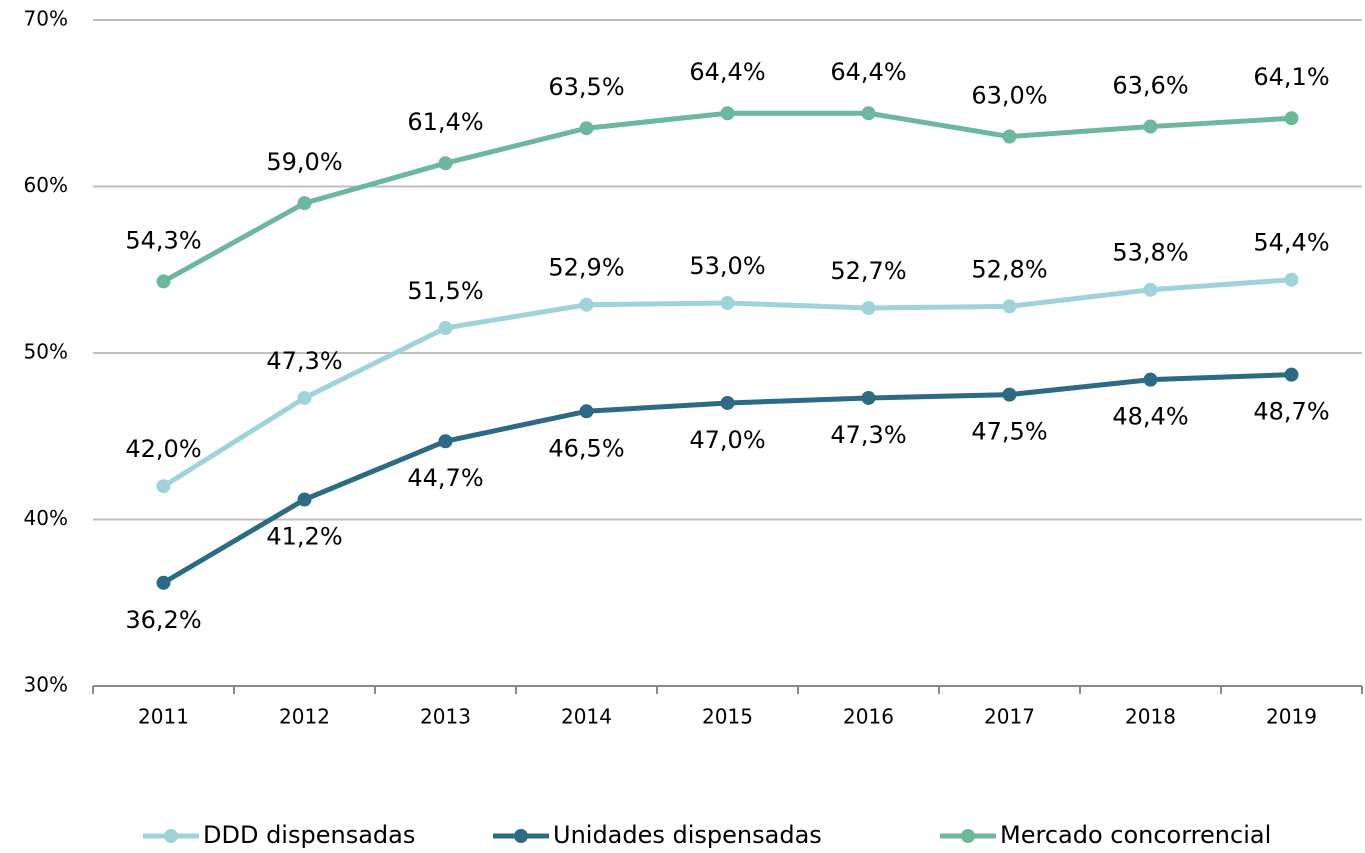 The width and height of the screenshot is (1365, 853). What do you see at coordinates (1009, 717) in the screenshot?
I see `x-tick-label: 2017` at bounding box center [1009, 717].